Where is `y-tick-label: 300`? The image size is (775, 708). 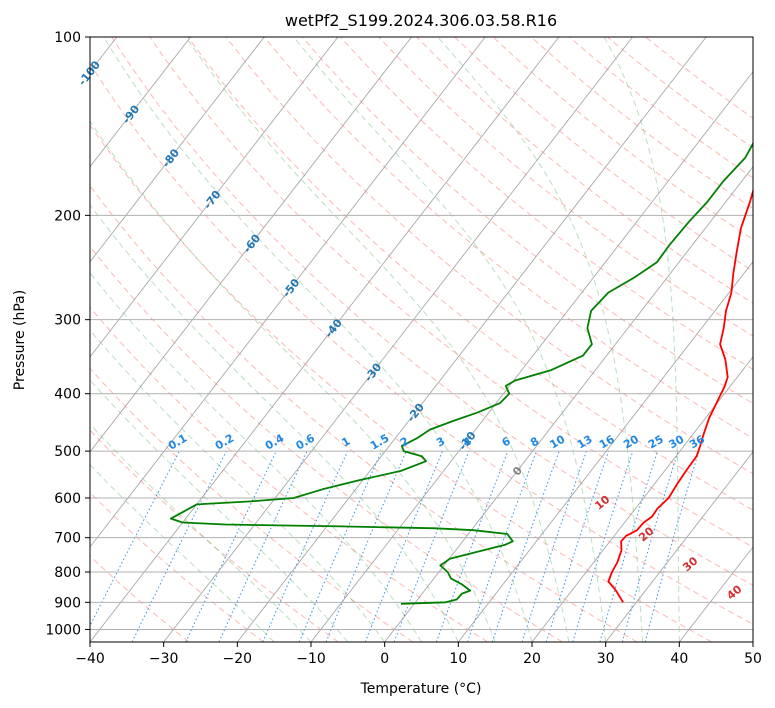
y-tick-label: 300 is located at coordinates (67, 321).